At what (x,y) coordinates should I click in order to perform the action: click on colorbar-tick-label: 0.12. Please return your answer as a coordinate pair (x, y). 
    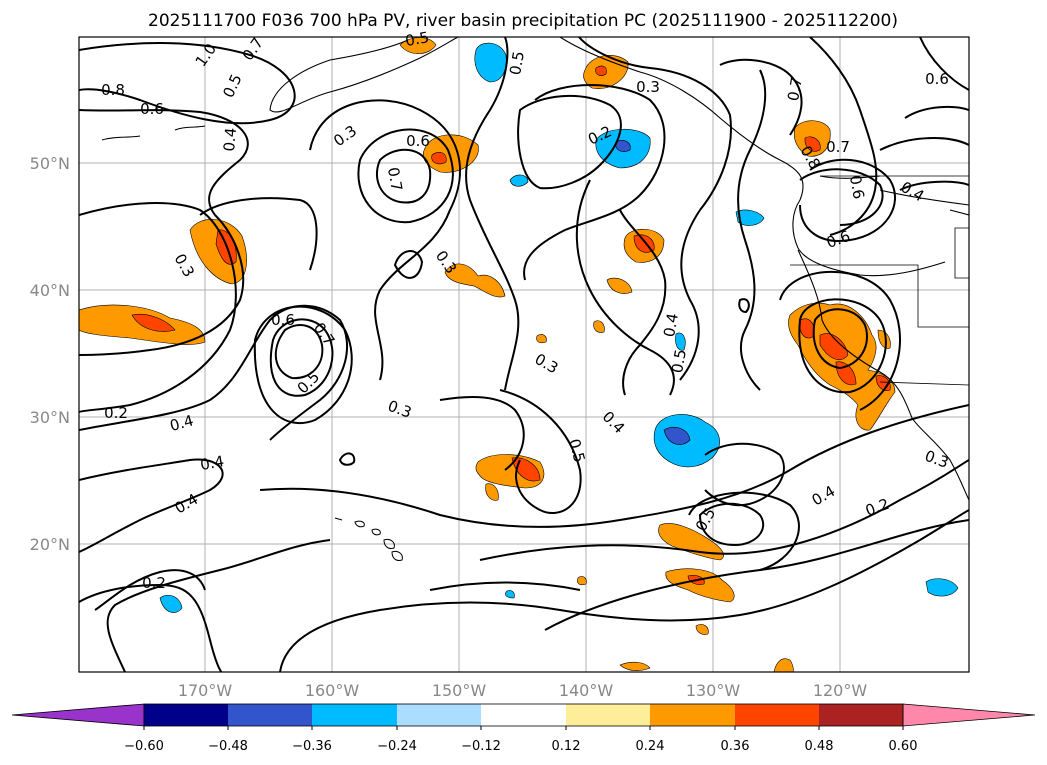
    Looking at the image, I should click on (566, 746).